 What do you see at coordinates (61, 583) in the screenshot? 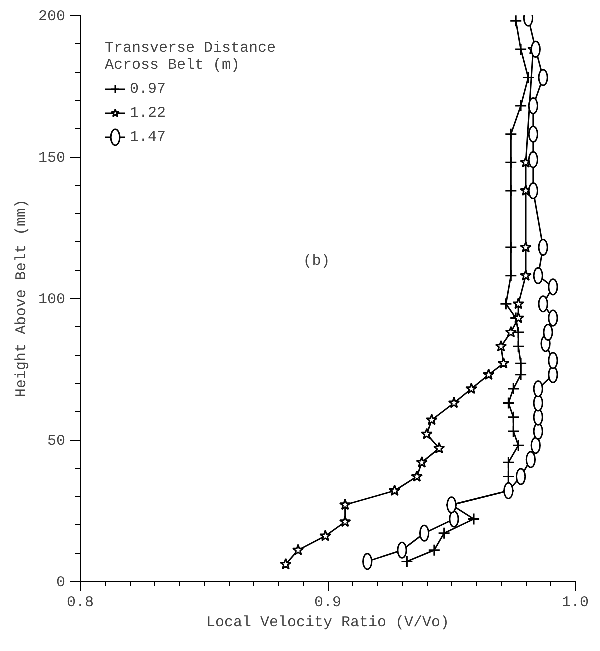
I see `y-tick-label: 0` at bounding box center [61, 583].